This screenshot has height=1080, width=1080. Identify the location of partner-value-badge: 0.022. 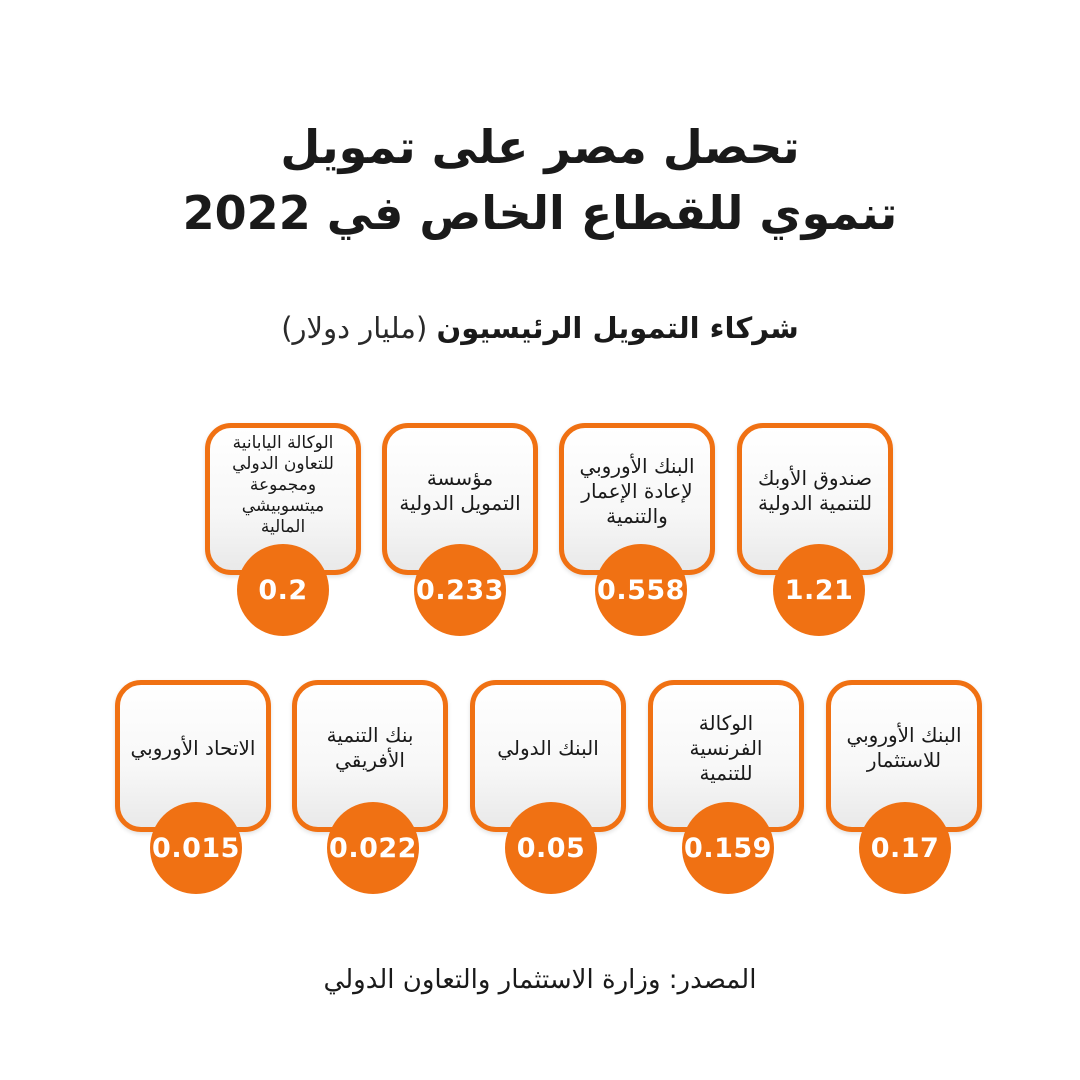
(373, 848).